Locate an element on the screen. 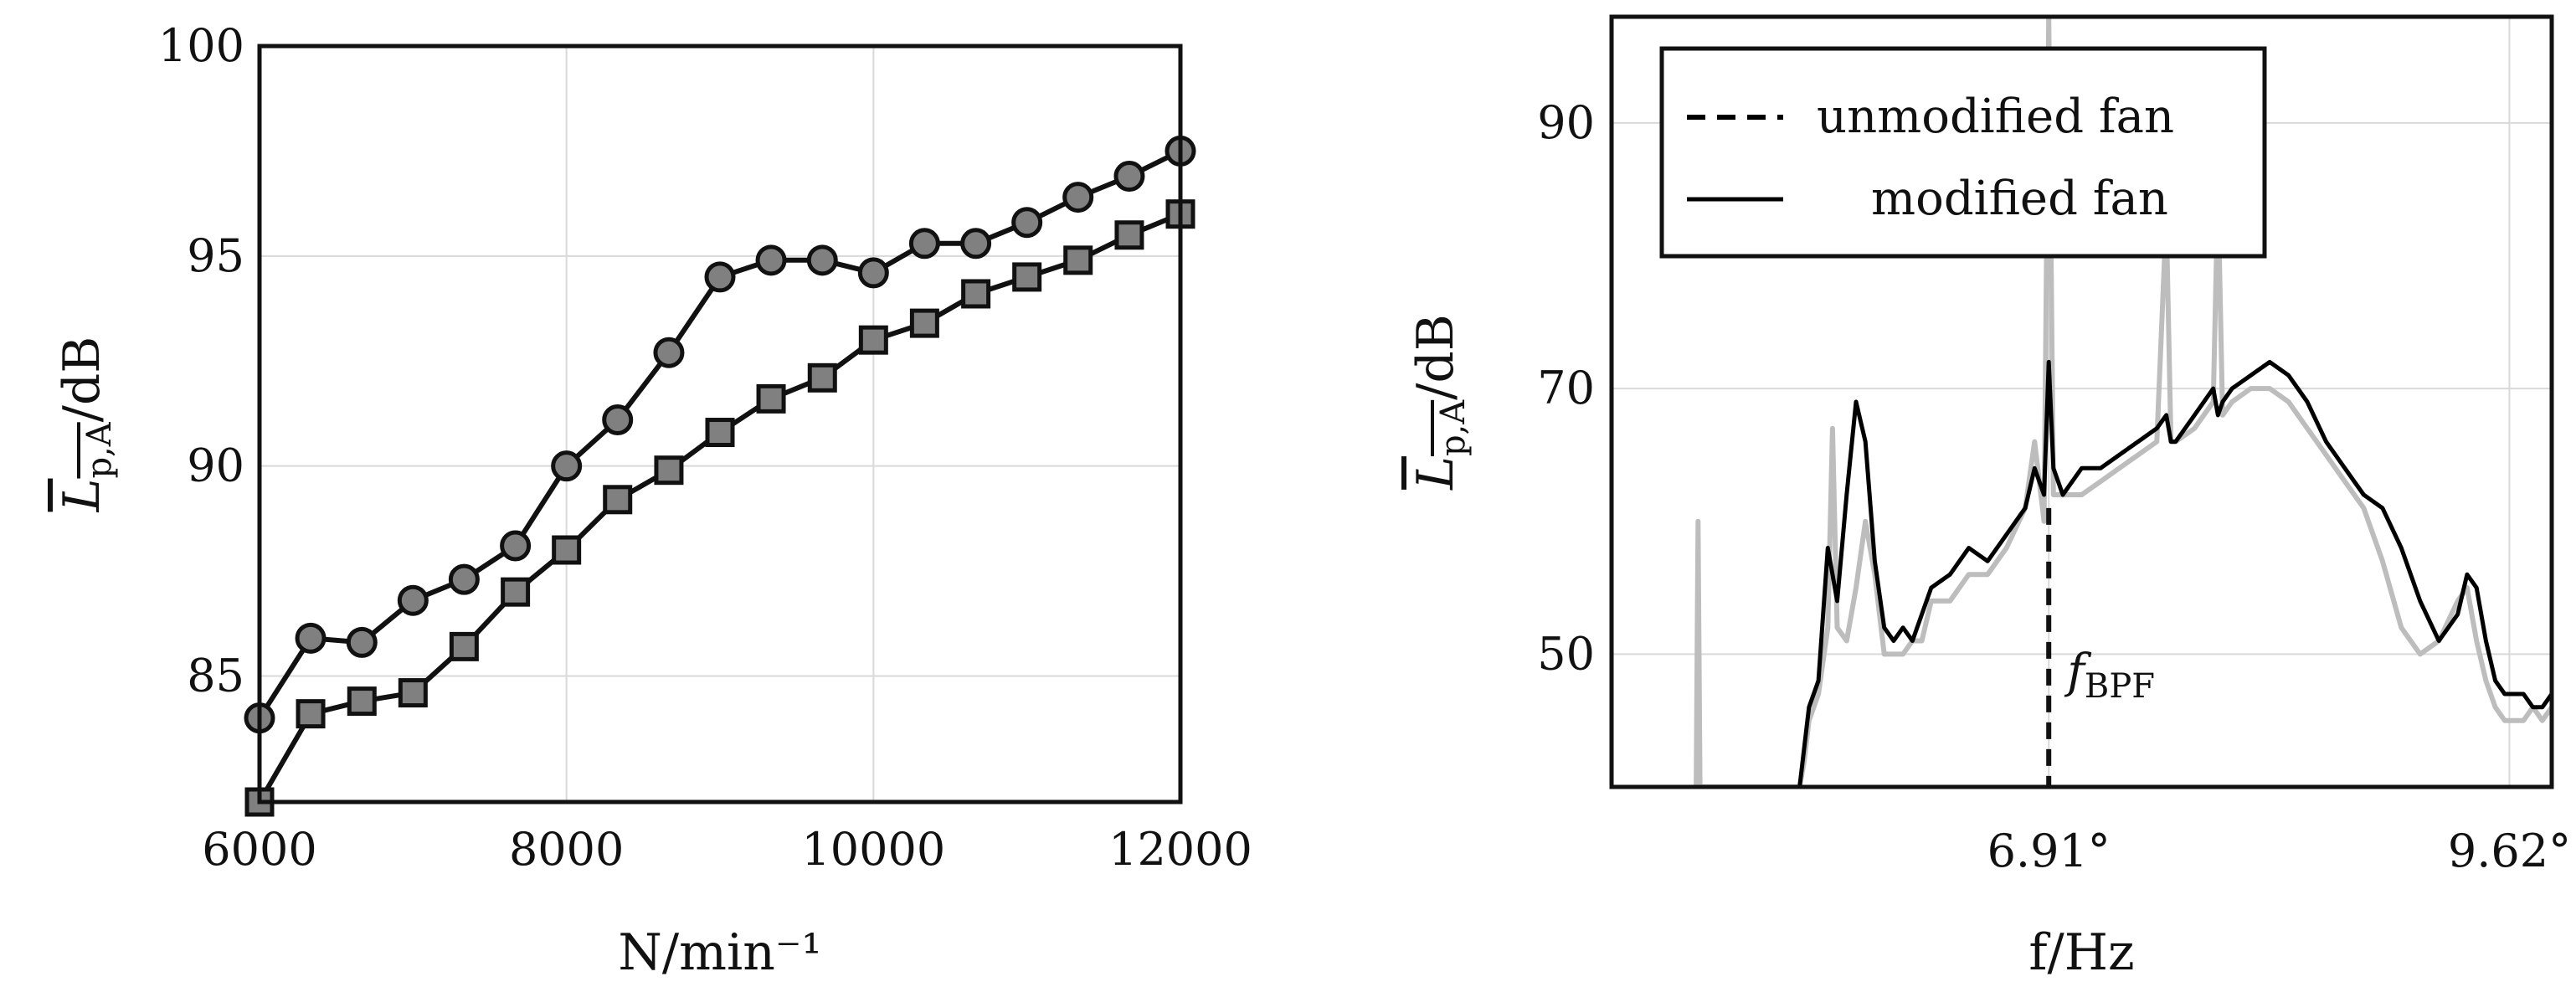 This screenshot has height=987, width=2576. right-ytick-label: 70 is located at coordinates (1566, 388).